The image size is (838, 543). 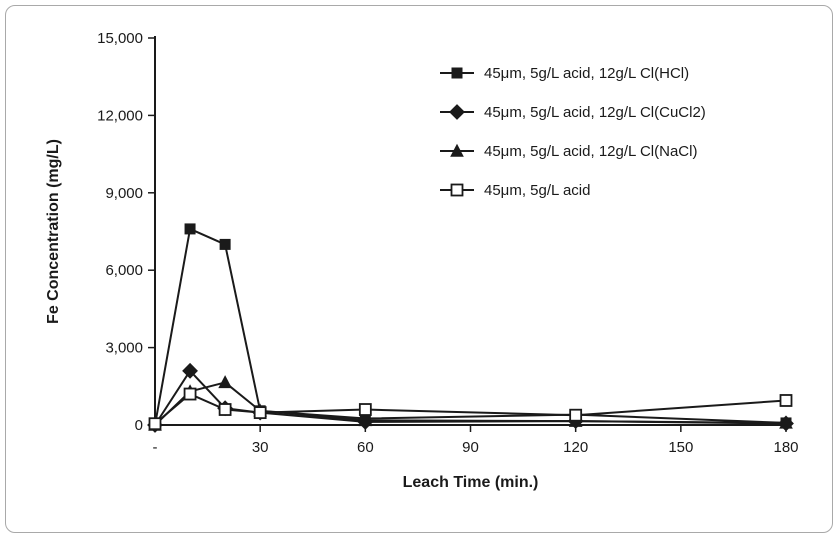 I want to click on y-tick-label: 0, so click(x=139, y=425).